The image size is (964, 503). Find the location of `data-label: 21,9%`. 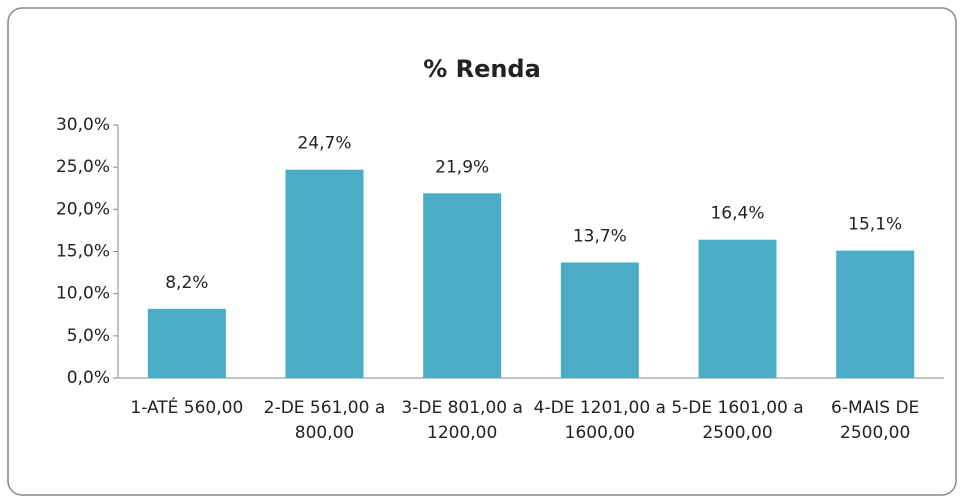

data-label: 21,9% is located at coordinates (462, 167).